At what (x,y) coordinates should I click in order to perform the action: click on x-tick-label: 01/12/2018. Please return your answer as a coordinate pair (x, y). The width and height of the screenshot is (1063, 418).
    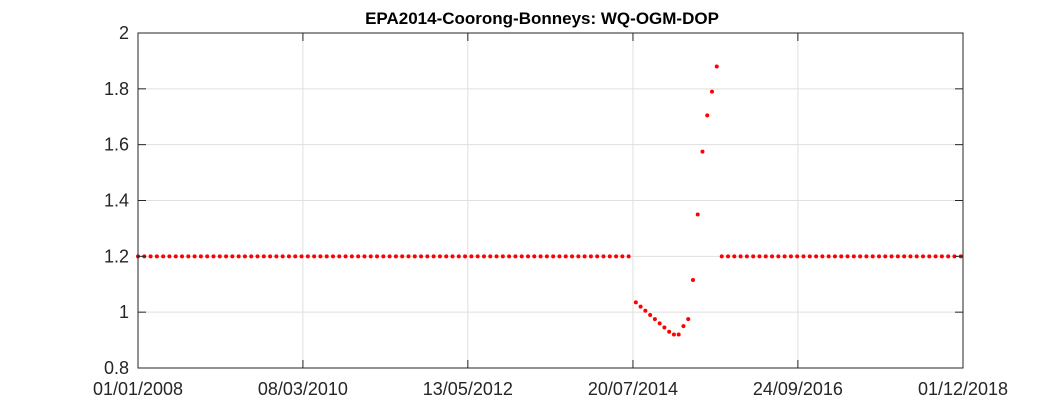
    Looking at the image, I should click on (963, 389).